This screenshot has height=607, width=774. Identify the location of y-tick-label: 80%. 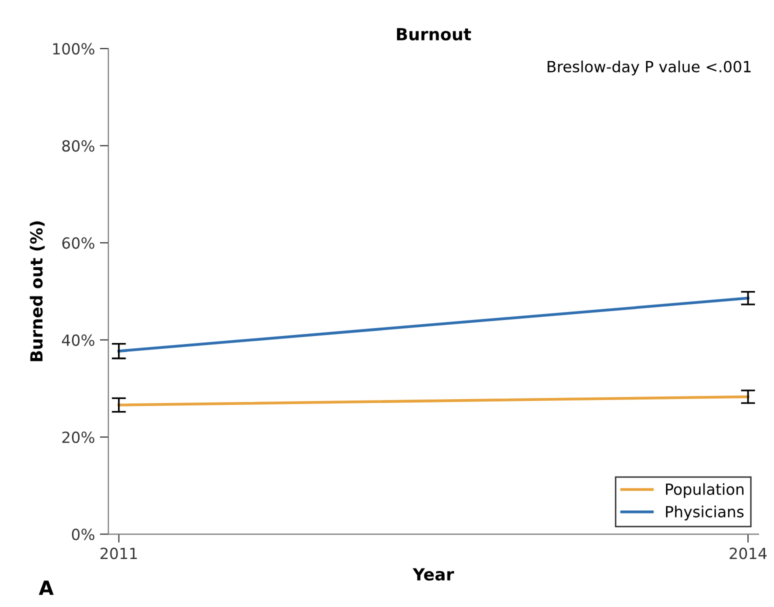
(78, 146).